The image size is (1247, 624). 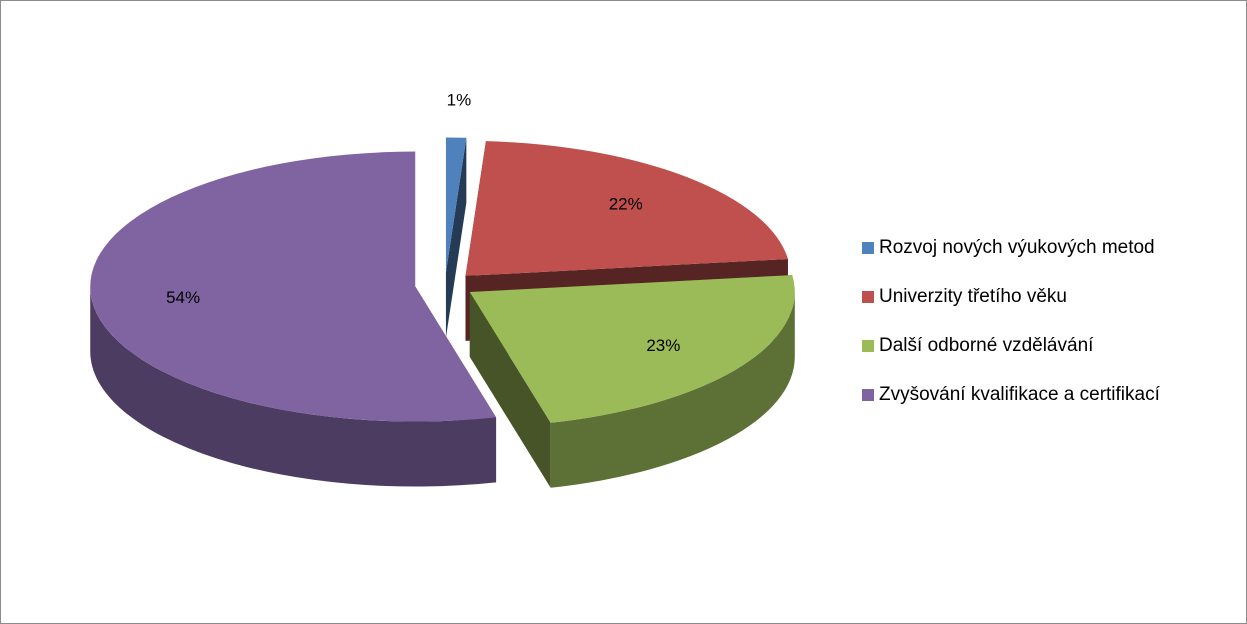 I want to click on data-label: 22%, so click(x=626, y=204).